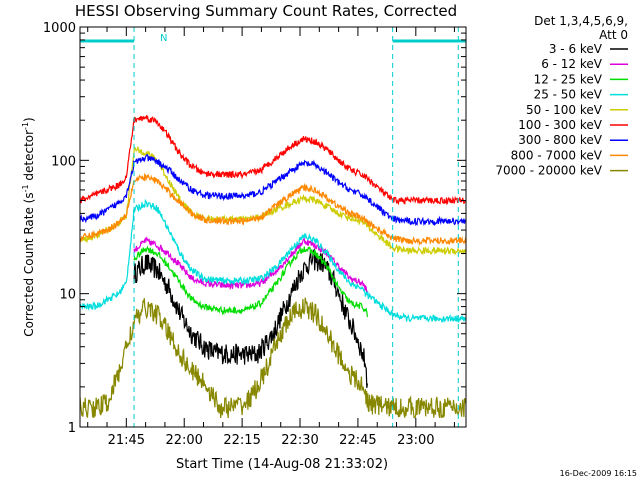 Image resolution: width=640 pixels, height=480 pixels. I want to click on legend-label: 800 - 7000 keV, so click(557, 155).